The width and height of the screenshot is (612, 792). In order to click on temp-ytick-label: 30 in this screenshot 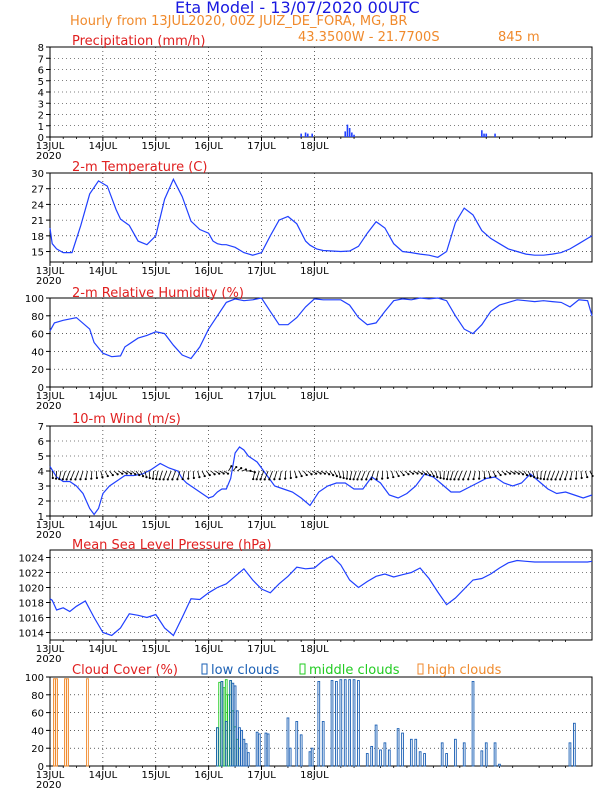, I will do `click(37, 174)`.